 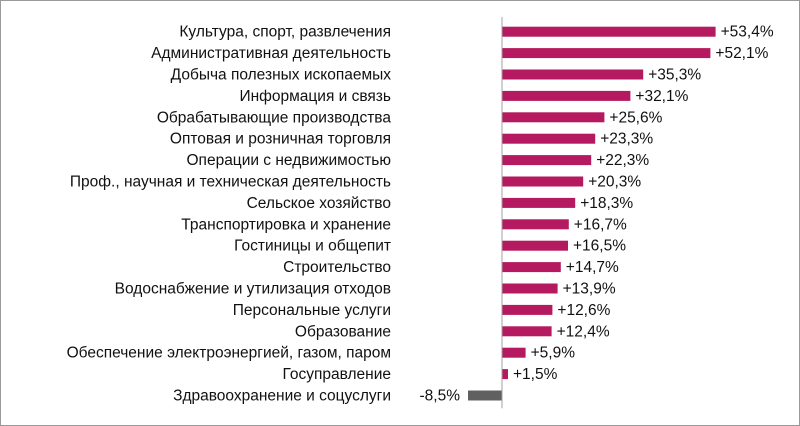 I want to click on value-label: +22,3%, so click(x=622, y=160).